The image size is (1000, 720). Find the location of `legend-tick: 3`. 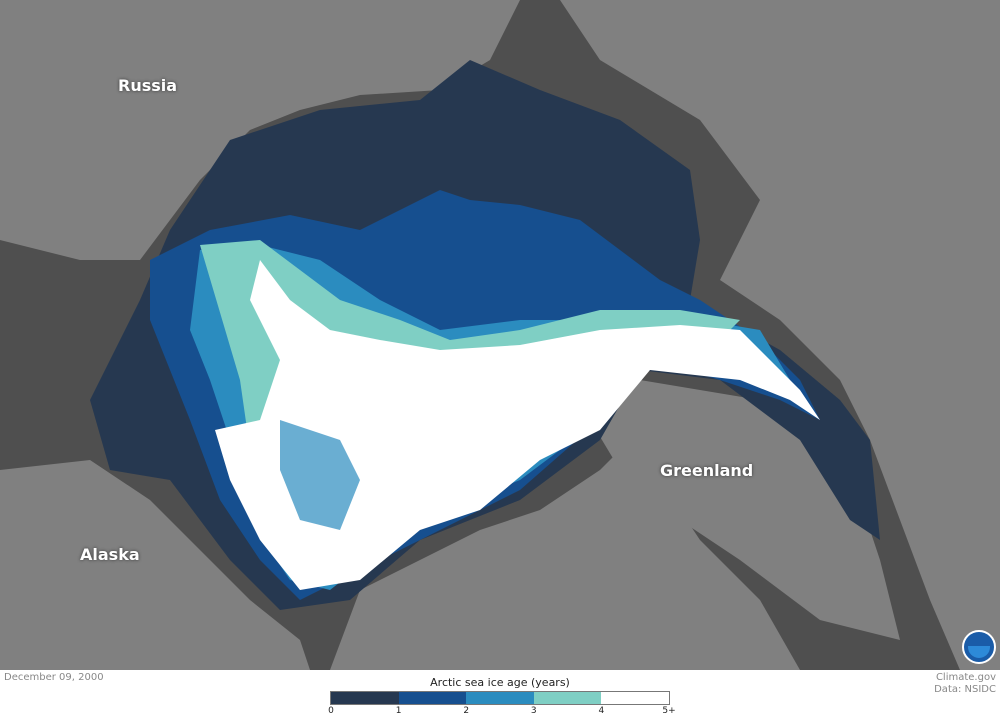

legend-tick: 3 is located at coordinates (533, 711).